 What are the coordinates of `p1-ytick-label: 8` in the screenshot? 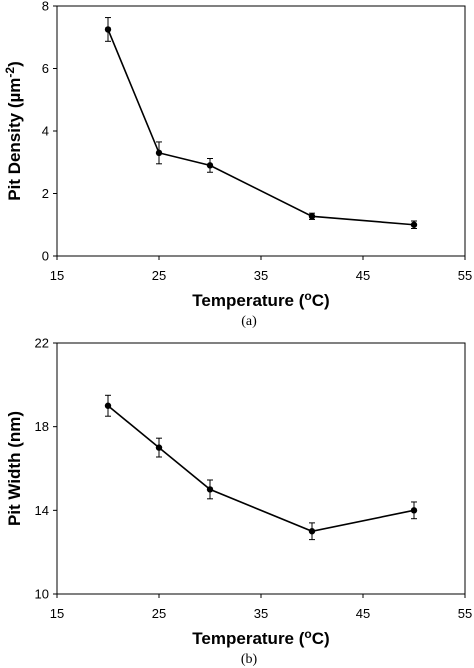 It's located at (45, 7).